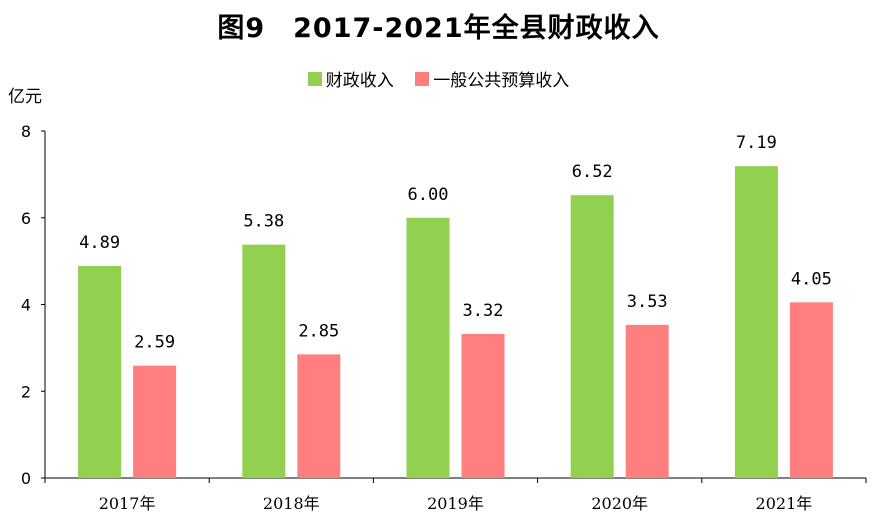 This screenshot has height=517, width=877. I want to click on data-label: 4.05, so click(811, 279).